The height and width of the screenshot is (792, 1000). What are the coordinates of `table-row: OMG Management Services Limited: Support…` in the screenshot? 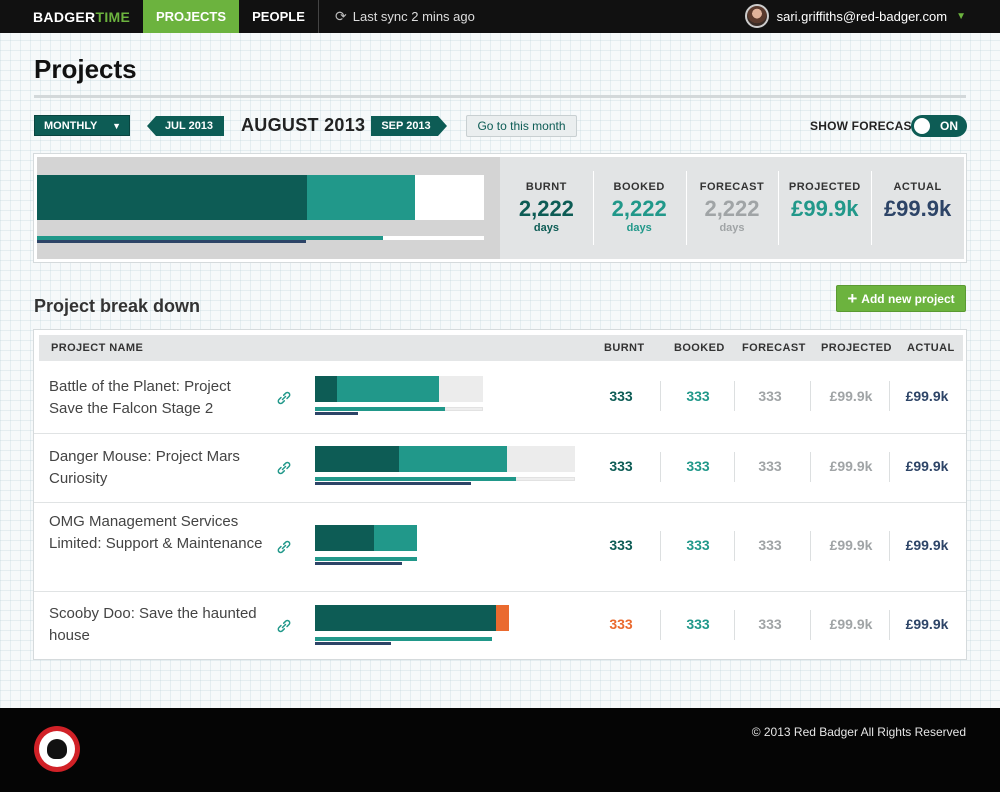 It's located at (500, 546).